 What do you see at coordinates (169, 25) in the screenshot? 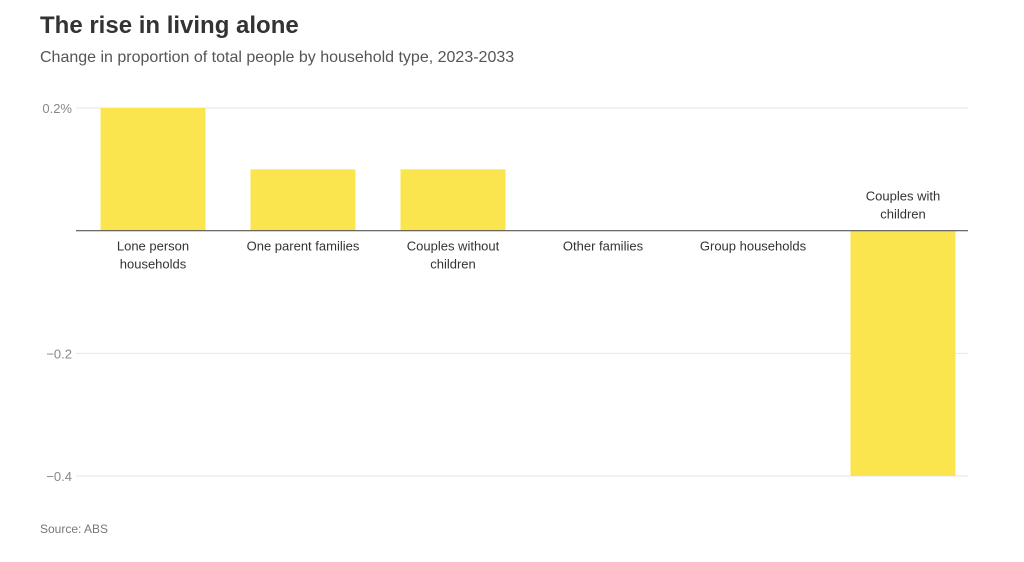
I see `chart-title: The rise in living alone` at bounding box center [169, 25].